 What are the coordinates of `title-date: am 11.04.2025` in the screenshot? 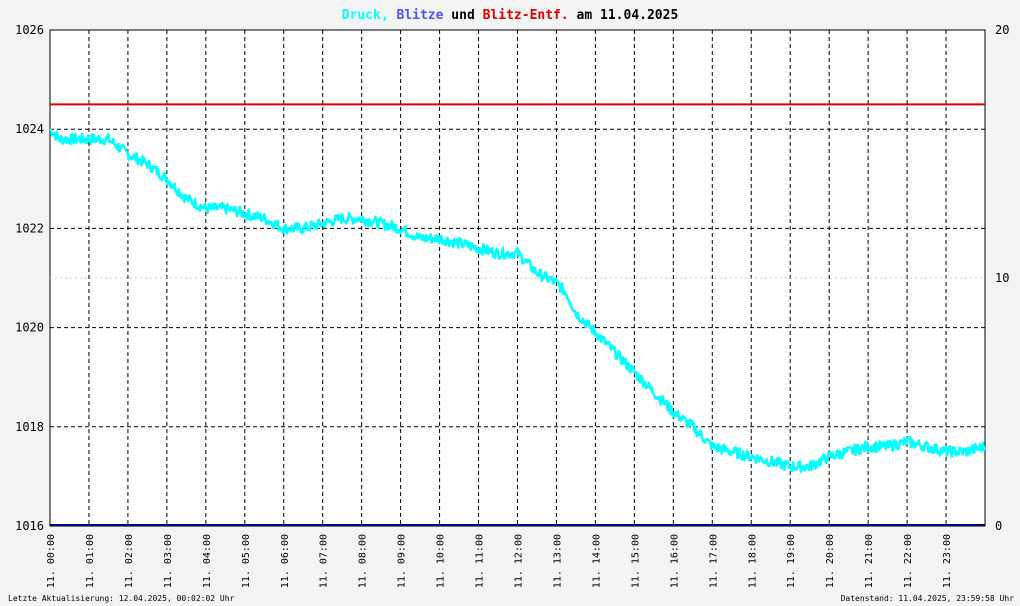 It's located at (628, 15).